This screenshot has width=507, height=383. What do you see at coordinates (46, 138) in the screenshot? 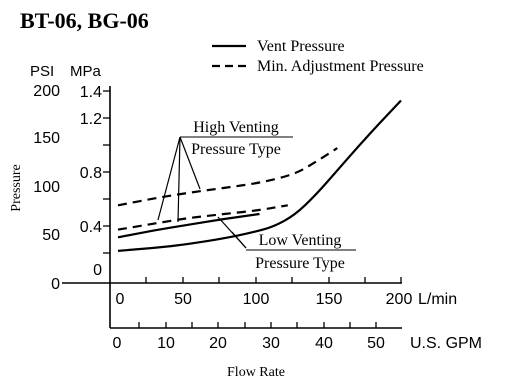
I see `psi-tick-label: 150` at bounding box center [46, 138].